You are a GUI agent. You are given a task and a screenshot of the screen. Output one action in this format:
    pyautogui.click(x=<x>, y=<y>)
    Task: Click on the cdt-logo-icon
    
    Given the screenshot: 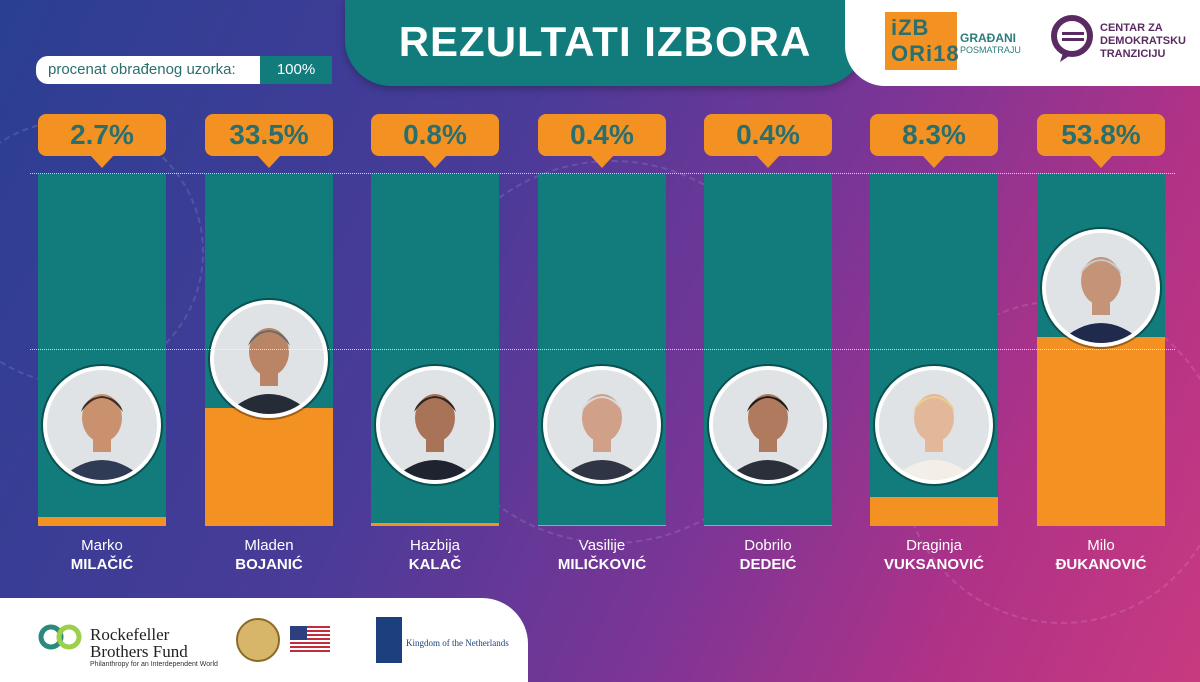 What is the action you would take?
    pyautogui.click(x=1072, y=38)
    